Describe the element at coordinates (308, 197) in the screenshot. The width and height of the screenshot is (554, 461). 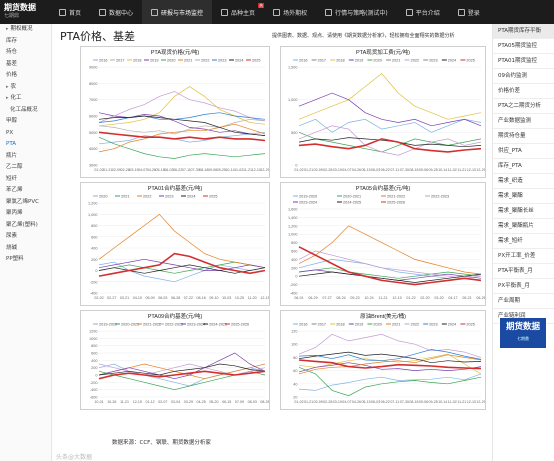
I see `legend-label: 2019-2020` at that location.